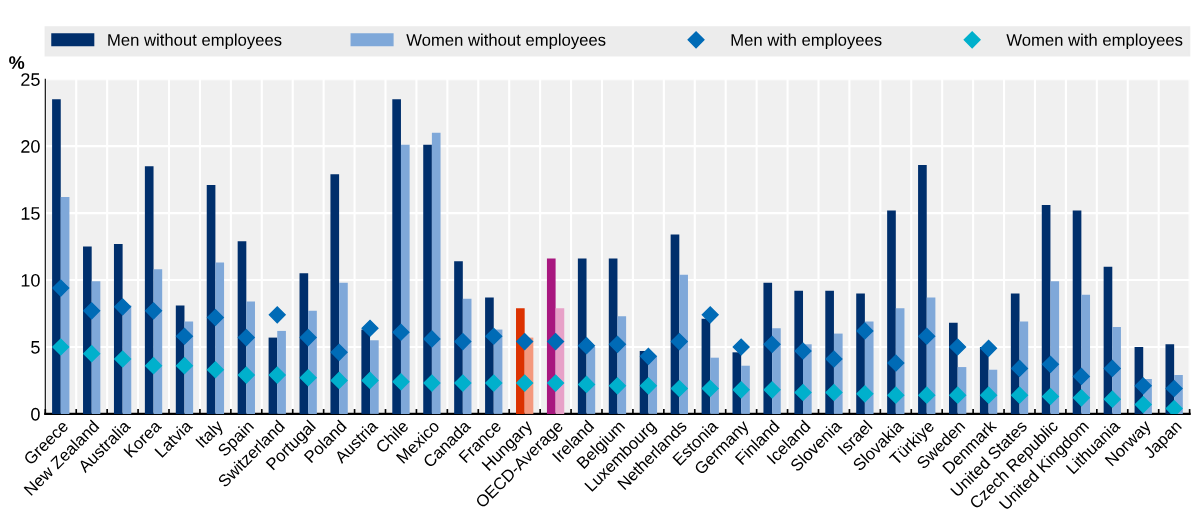  I want to click on y-axis-title: %, so click(17, 62).